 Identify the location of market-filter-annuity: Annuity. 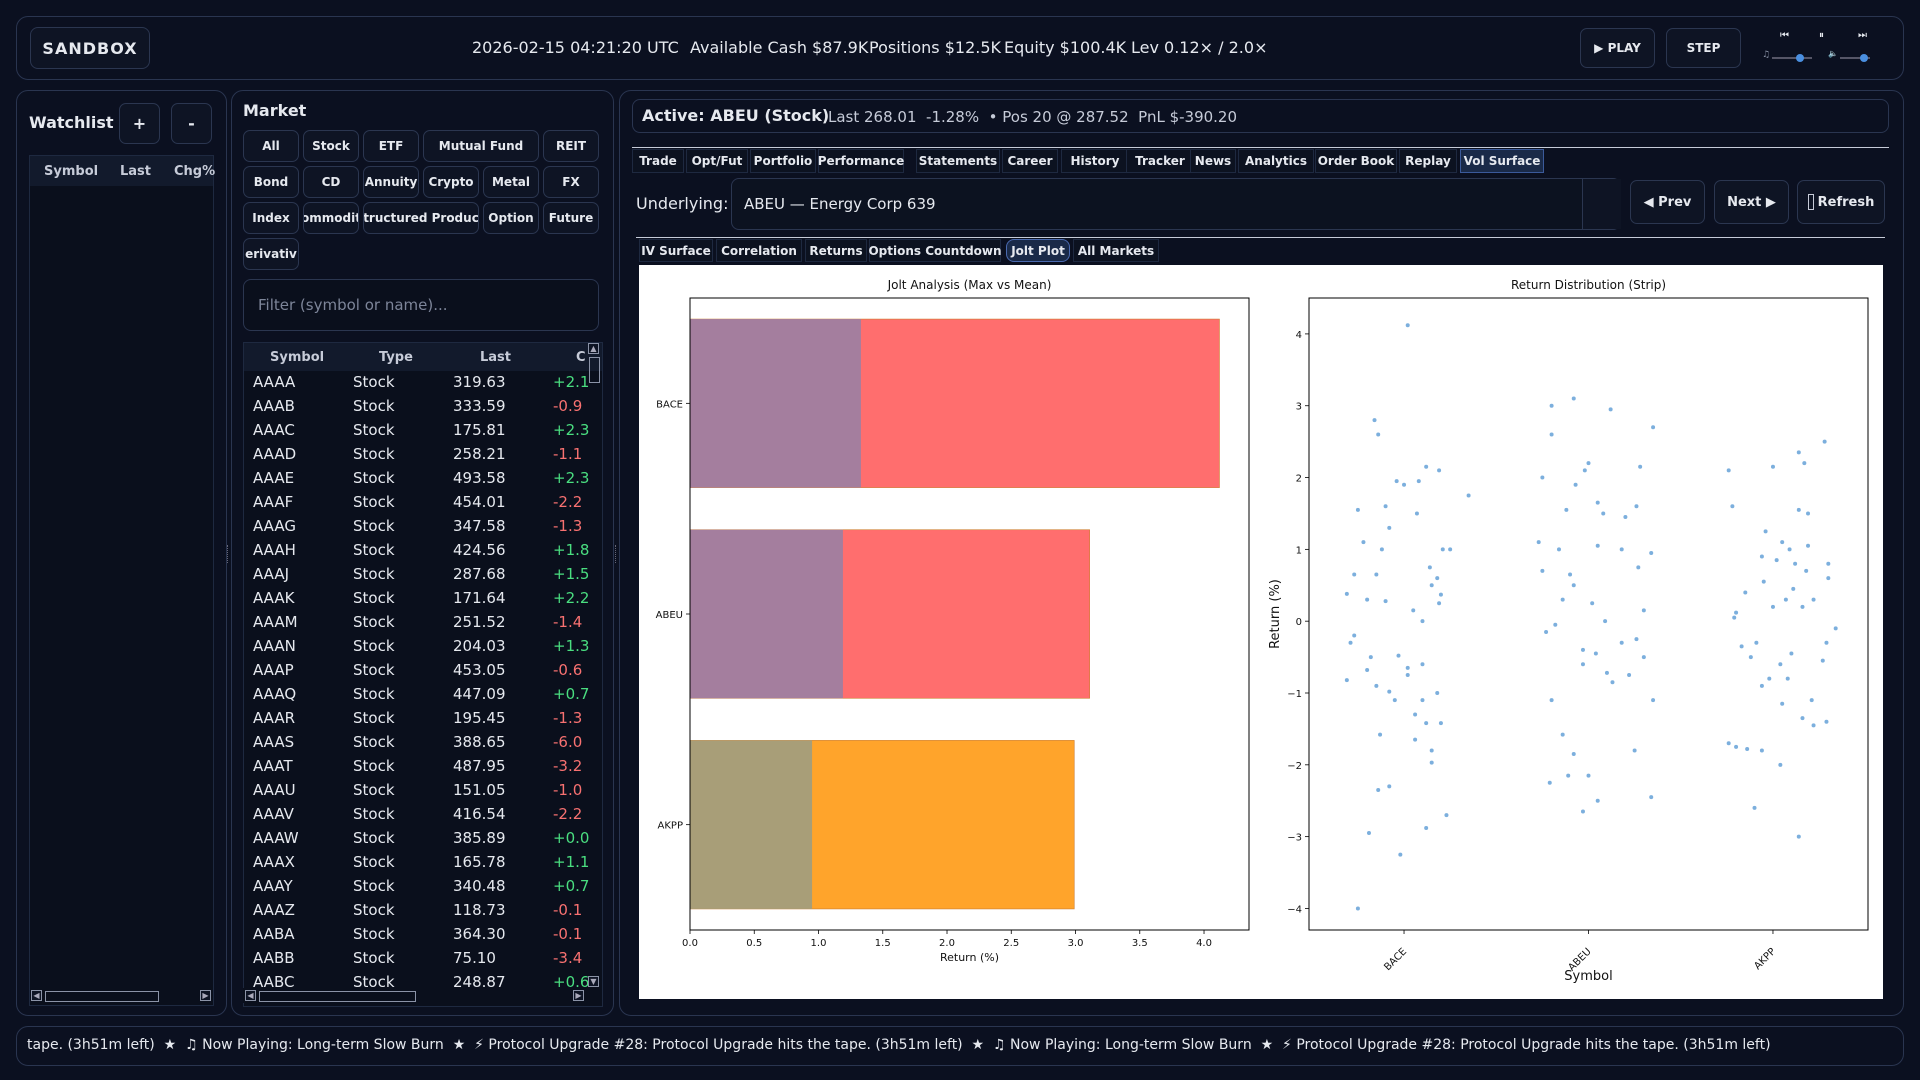
(391, 182).